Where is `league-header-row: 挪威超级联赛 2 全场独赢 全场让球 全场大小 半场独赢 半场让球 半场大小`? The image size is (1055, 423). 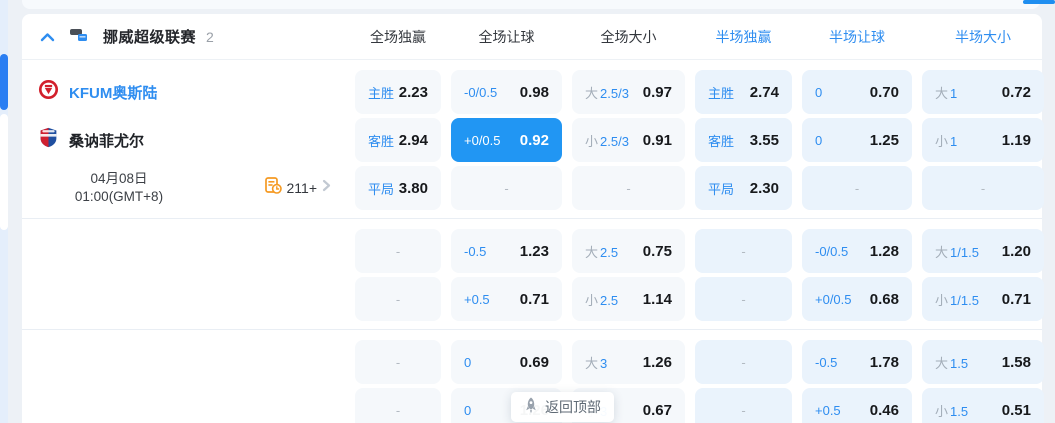
league-header-row: 挪威超级联赛 2 全场独赢 全场让球 全场大小 半场独赢 半场让球 半场大小 is located at coordinates (532, 37).